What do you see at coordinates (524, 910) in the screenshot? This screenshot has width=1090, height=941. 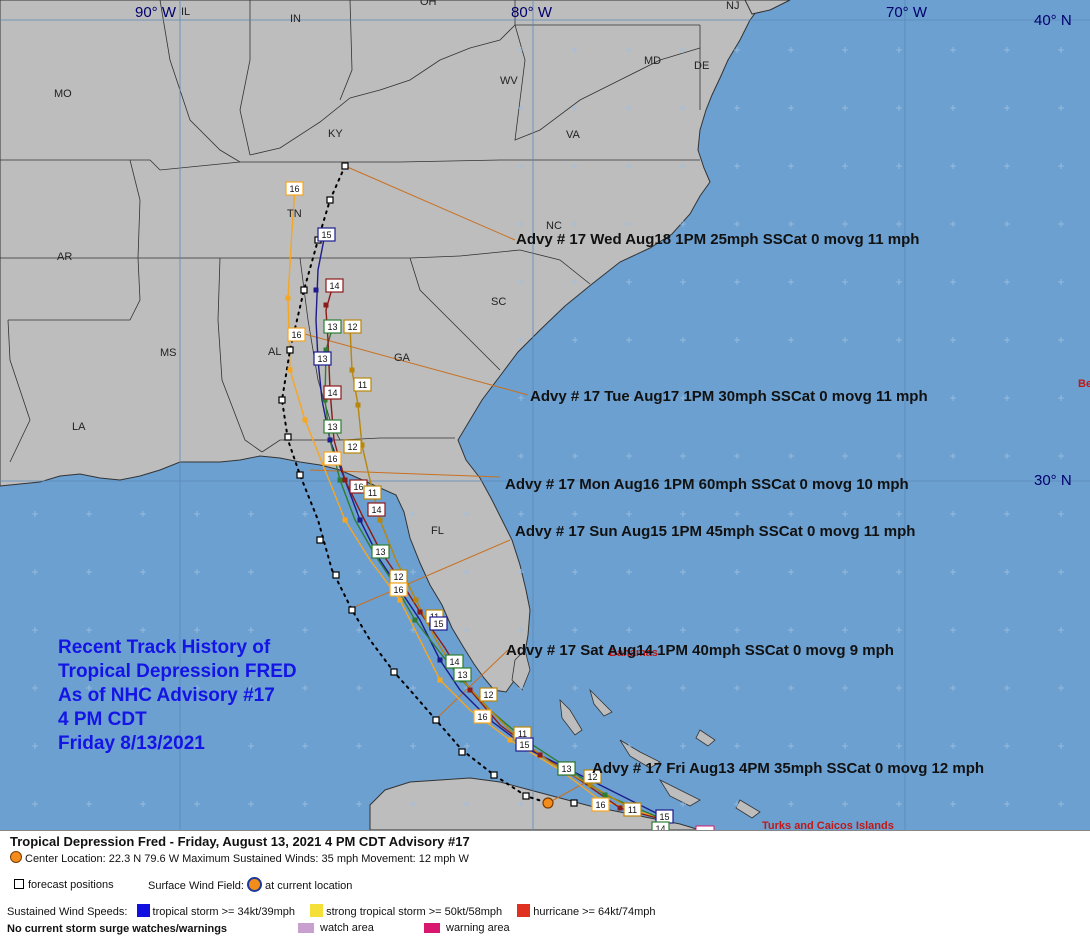 I see `hurricane-swatch` at bounding box center [524, 910].